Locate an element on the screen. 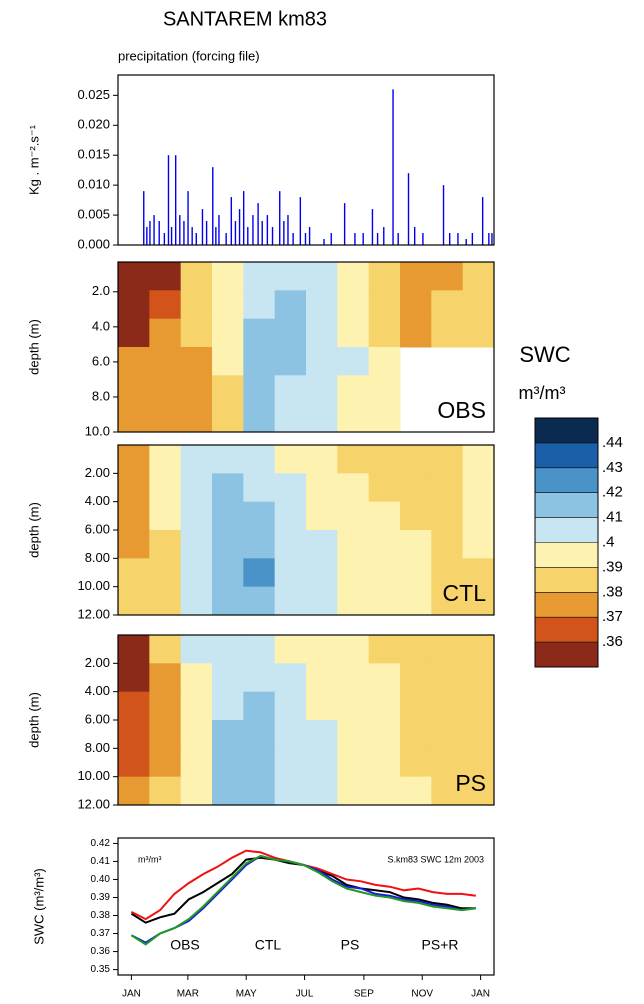 This screenshot has height=1004, width=644. y-tick-label: 10.00 is located at coordinates (93, 585).